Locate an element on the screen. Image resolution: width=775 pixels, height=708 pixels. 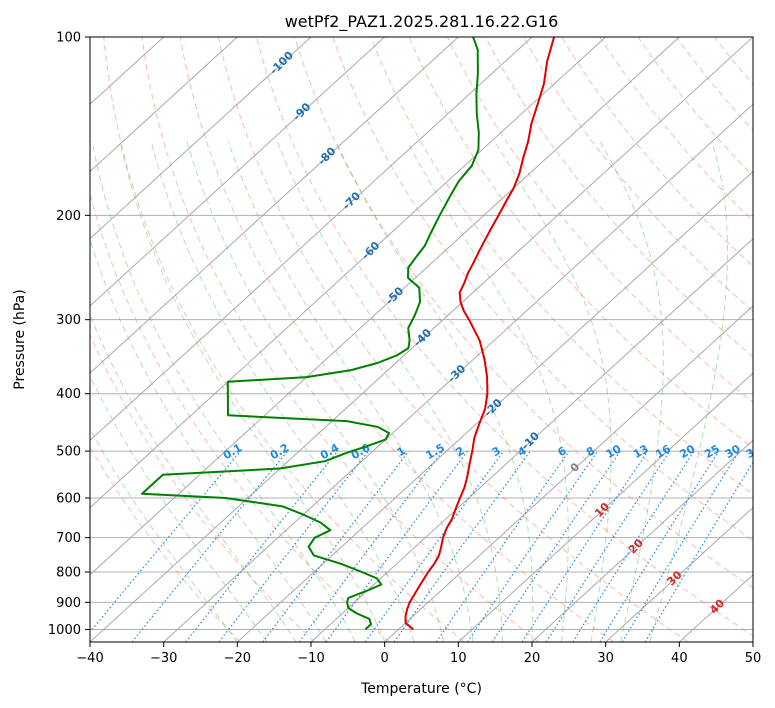
x-tick-label: 20 is located at coordinates (532, 658).